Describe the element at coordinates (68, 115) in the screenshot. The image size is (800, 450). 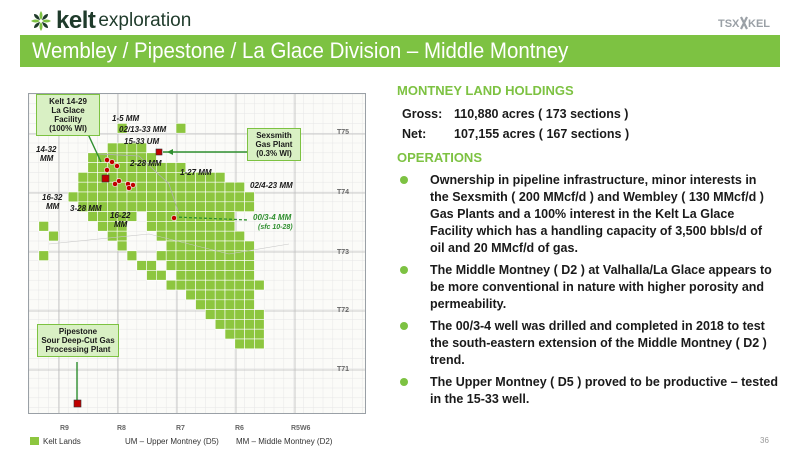
I see `laglace-callout: Kelt 14-29 La Glace Facility (100% WI)` at that location.